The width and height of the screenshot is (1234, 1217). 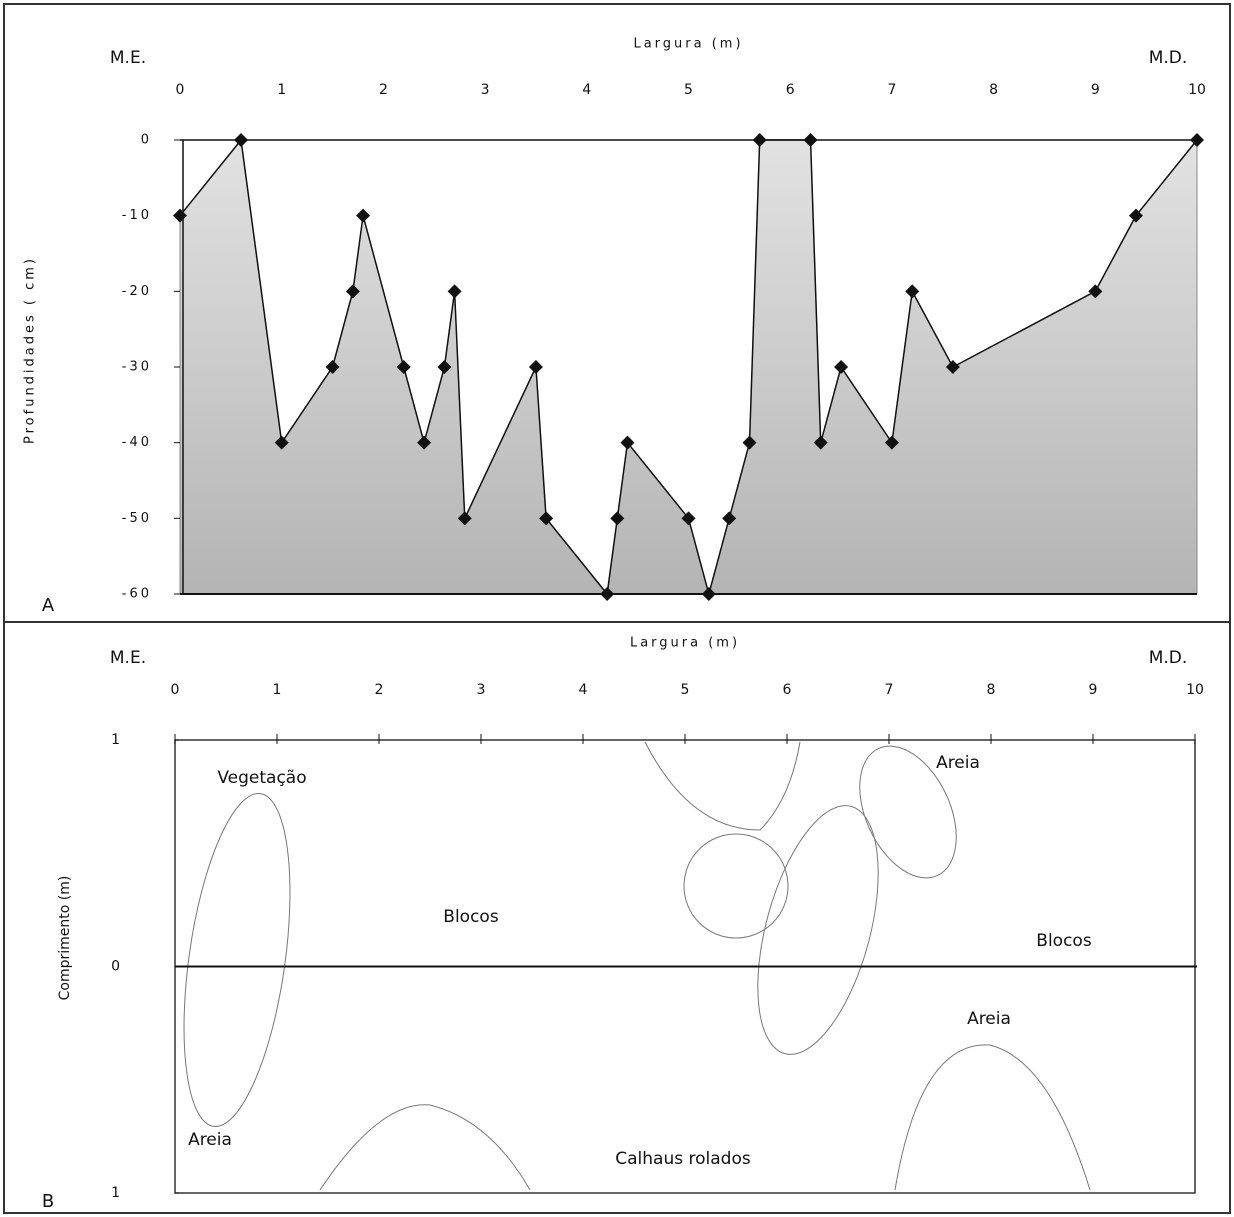 What do you see at coordinates (137, 367) in the screenshot?
I see `y-tick-label: -30` at bounding box center [137, 367].